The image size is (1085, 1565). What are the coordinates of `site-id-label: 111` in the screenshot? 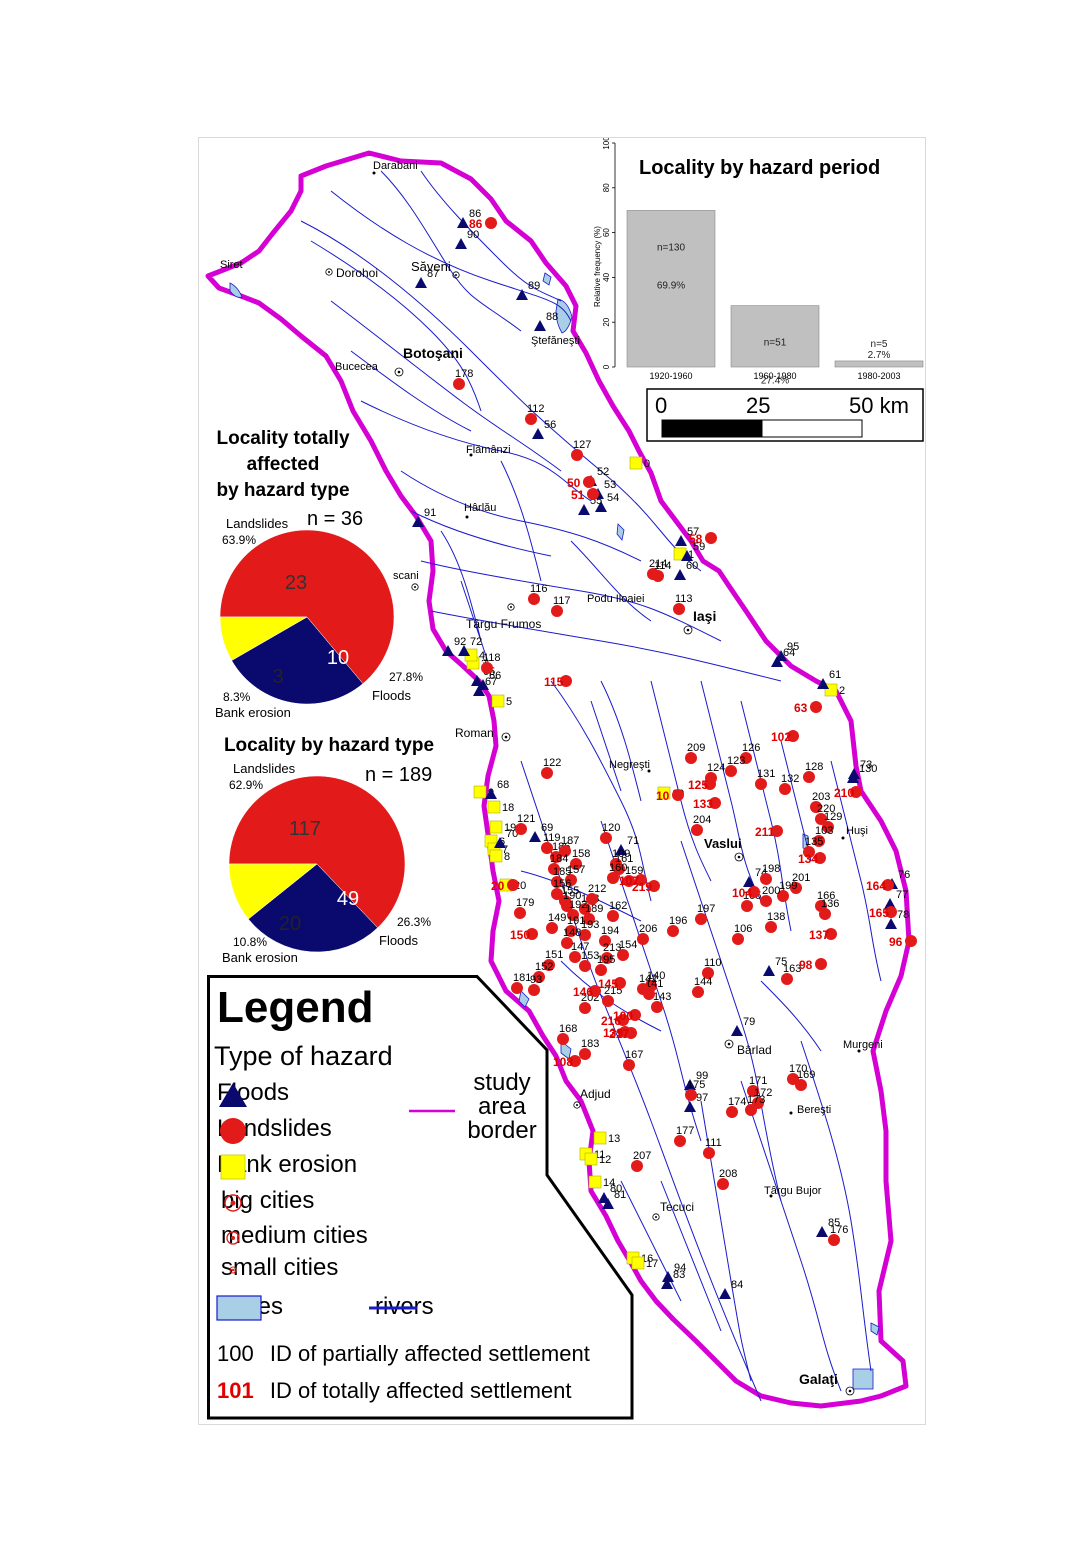 It's located at (713, 1143).